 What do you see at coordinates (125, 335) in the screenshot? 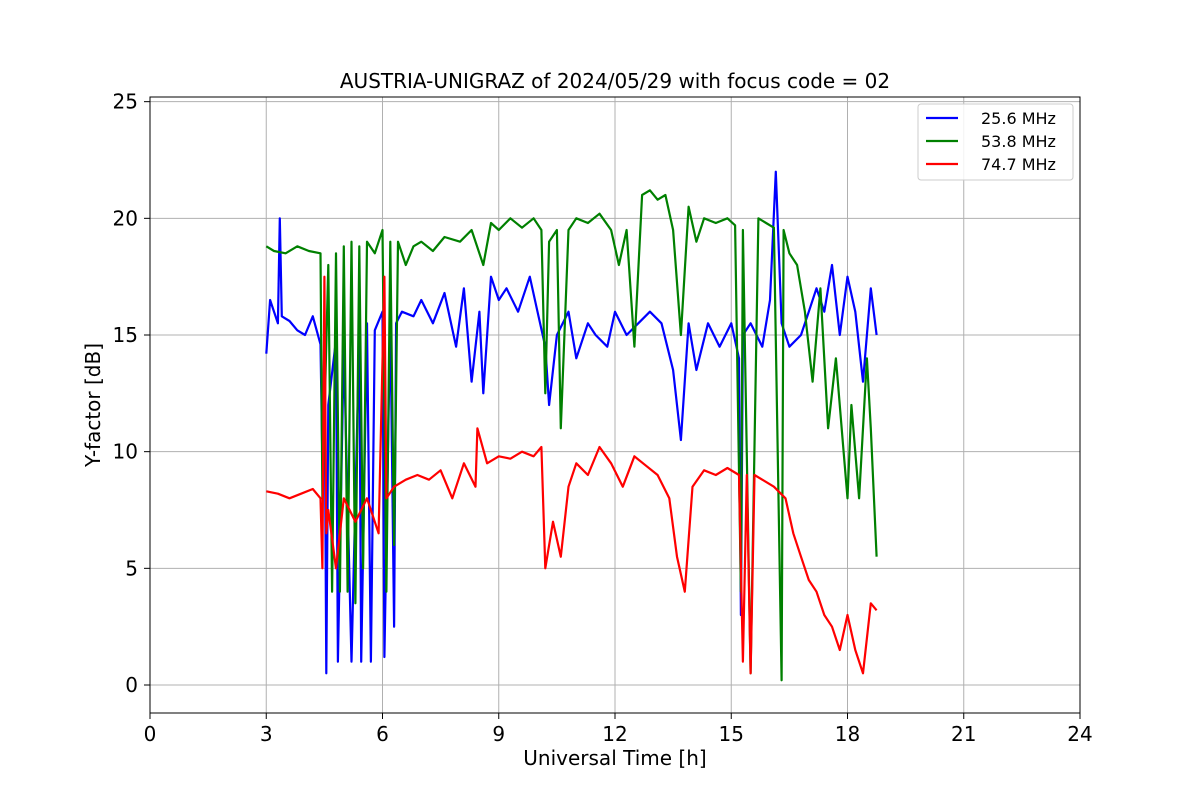
I see `y-tick-label: 15` at bounding box center [125, 335].